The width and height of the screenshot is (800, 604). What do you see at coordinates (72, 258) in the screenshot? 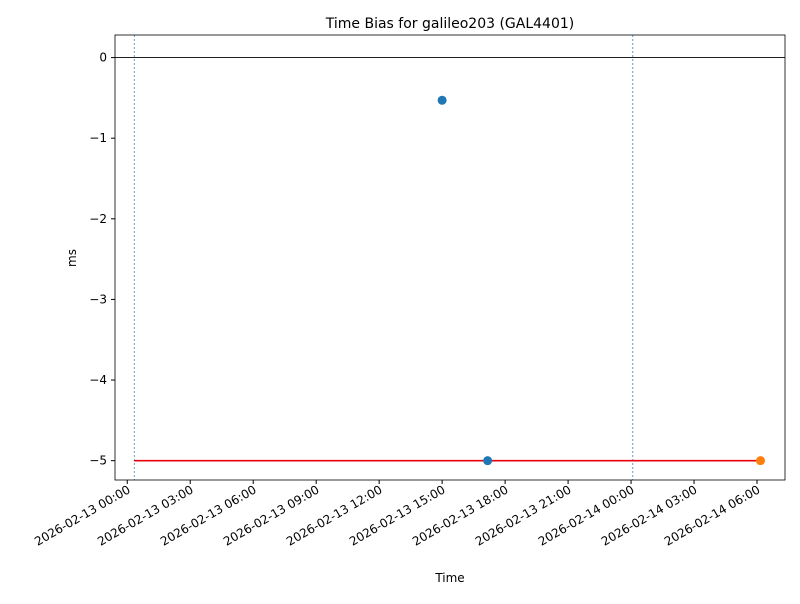
I see `y-axis-label: ms` at bounding box center [72, 258].